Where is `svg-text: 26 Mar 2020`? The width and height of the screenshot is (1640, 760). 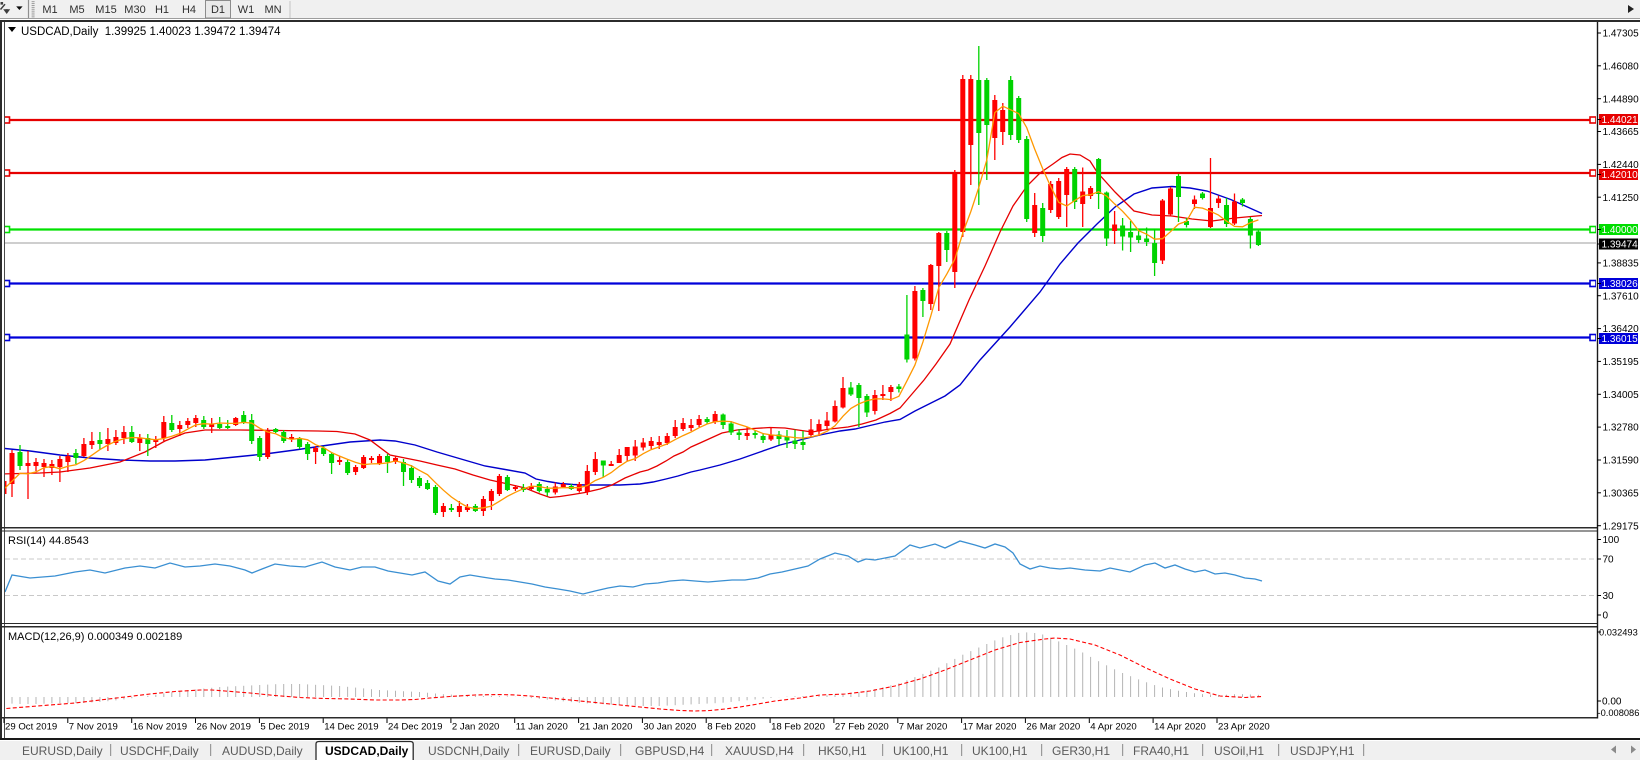 svg-text: 26 Mar 2020 is located at coordinates (1053, 727).